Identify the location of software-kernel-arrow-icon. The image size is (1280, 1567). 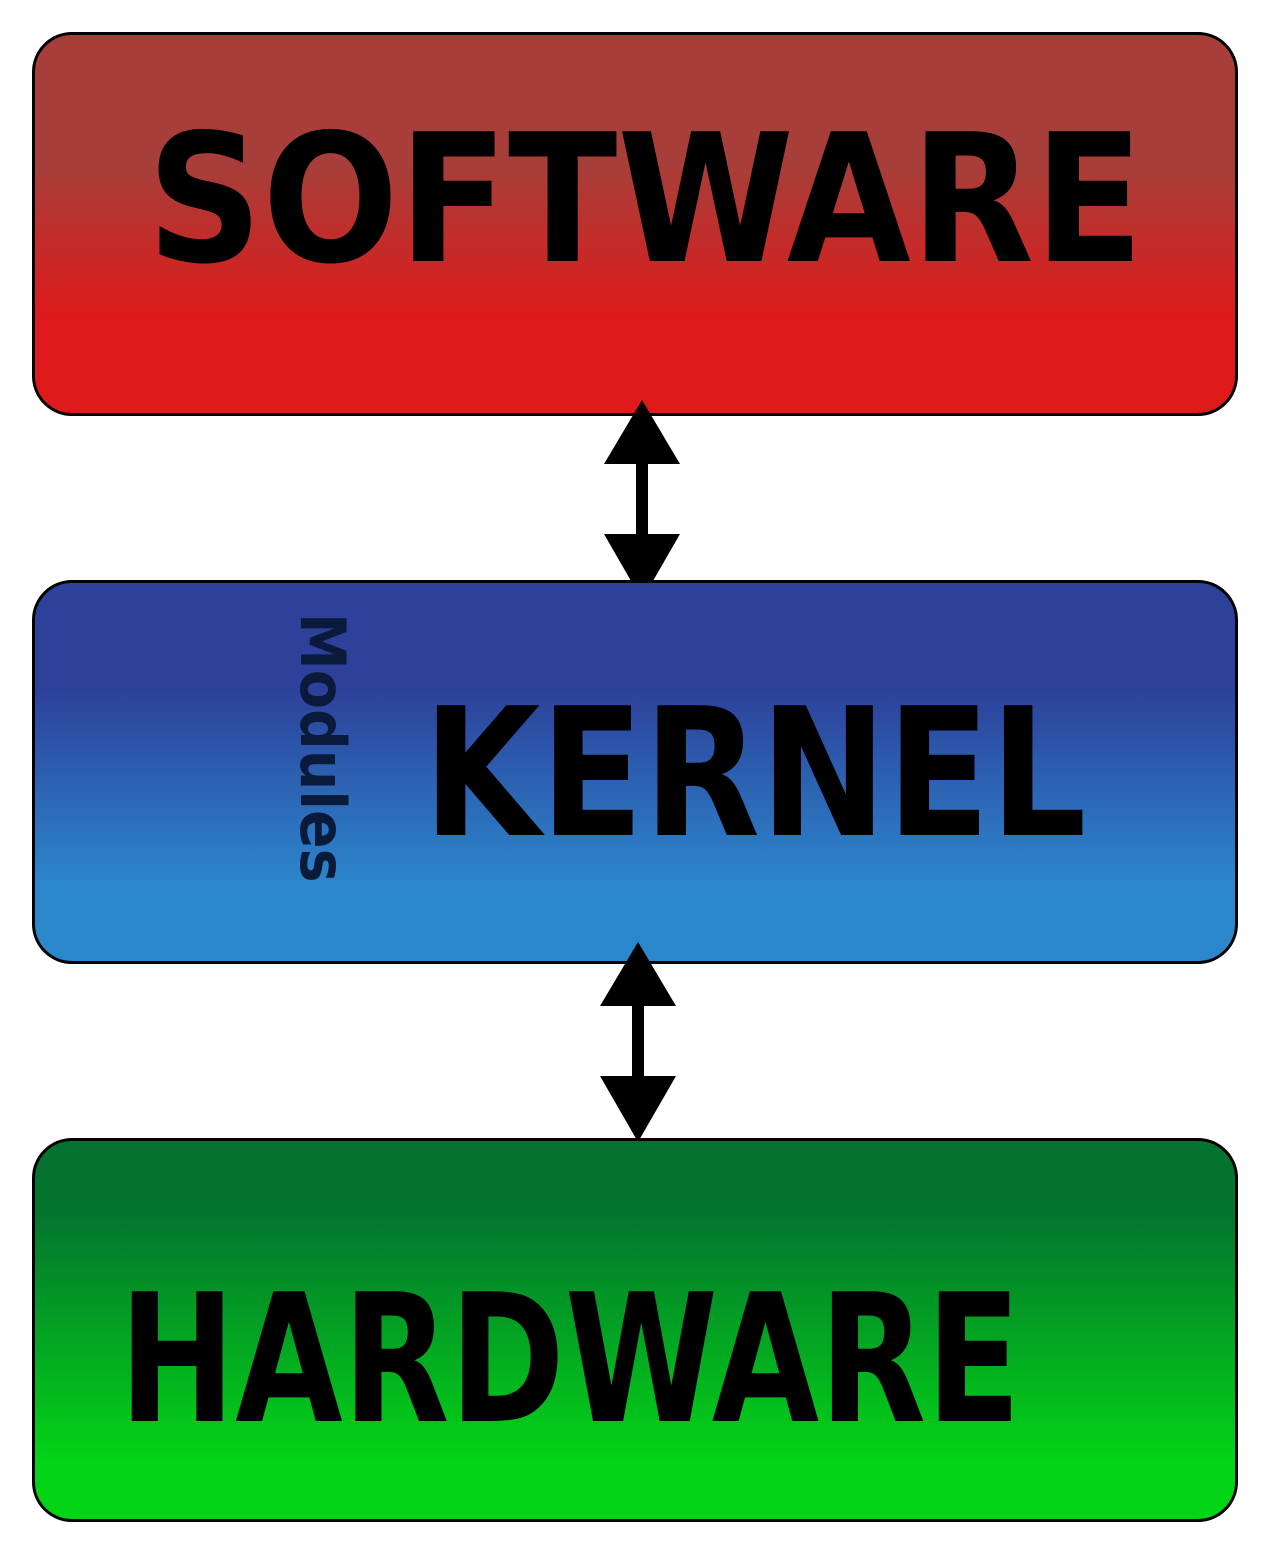
(642, 500).